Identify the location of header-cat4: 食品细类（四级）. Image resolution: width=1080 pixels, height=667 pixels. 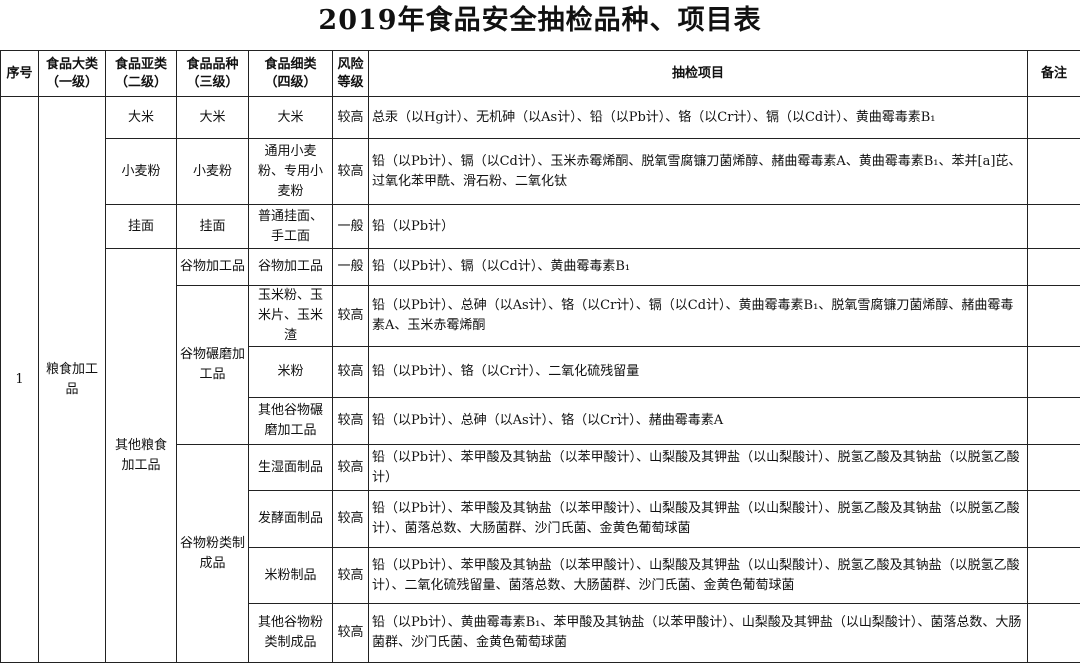
(290, 73).